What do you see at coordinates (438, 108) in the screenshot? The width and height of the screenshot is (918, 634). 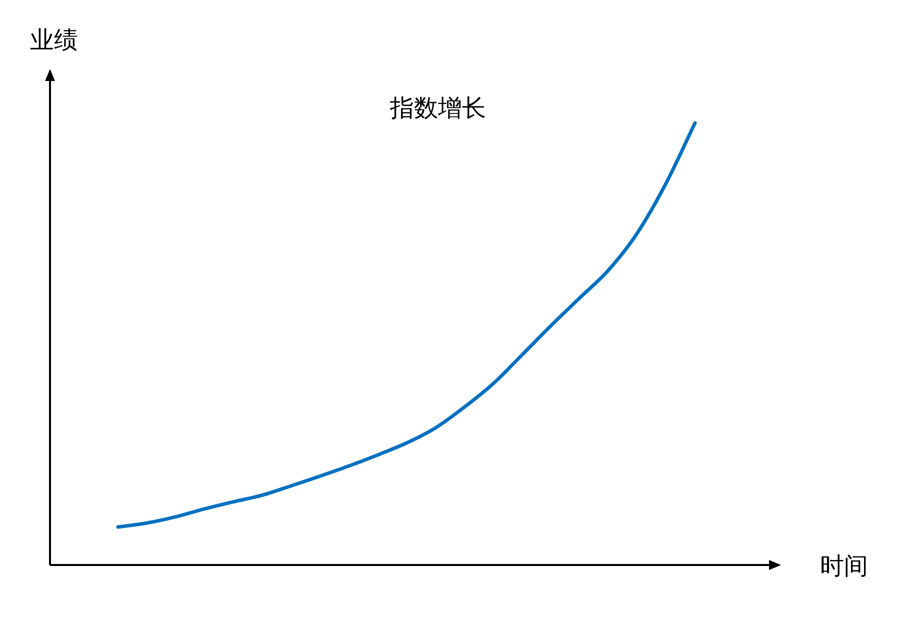 I see `chart-title: 指数增长` at bounding box center [438, 108].